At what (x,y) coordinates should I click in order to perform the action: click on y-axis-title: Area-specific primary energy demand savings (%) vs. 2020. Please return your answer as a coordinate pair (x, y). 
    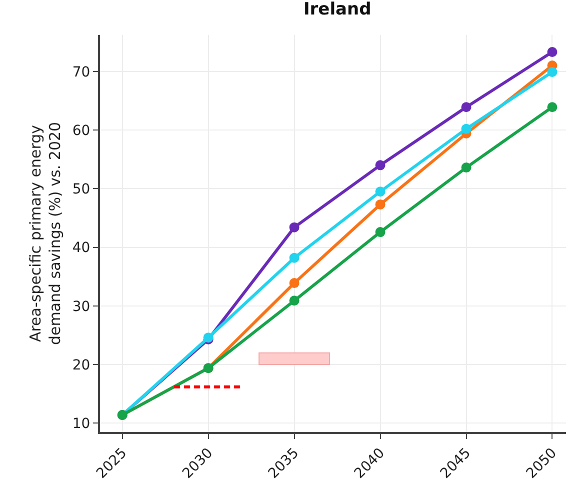
    Looking at the image, I should click on (45, 234).